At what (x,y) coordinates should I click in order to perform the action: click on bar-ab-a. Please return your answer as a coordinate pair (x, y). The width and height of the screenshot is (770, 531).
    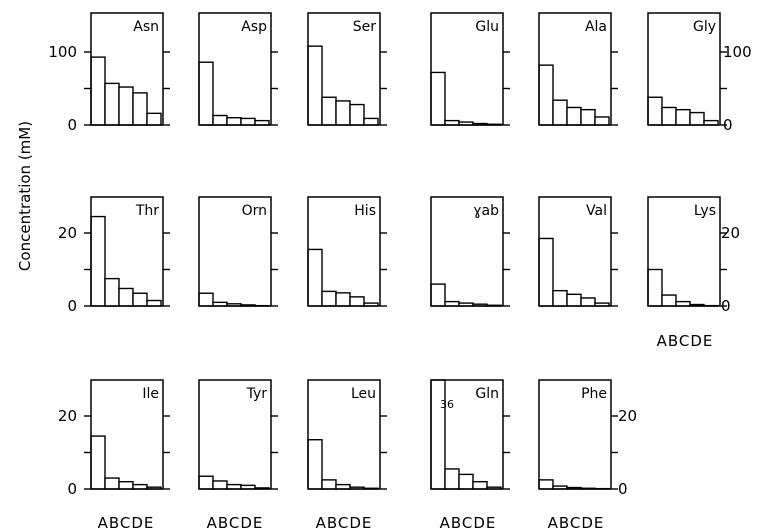
    Looking at the image, I should click on (438, 295).